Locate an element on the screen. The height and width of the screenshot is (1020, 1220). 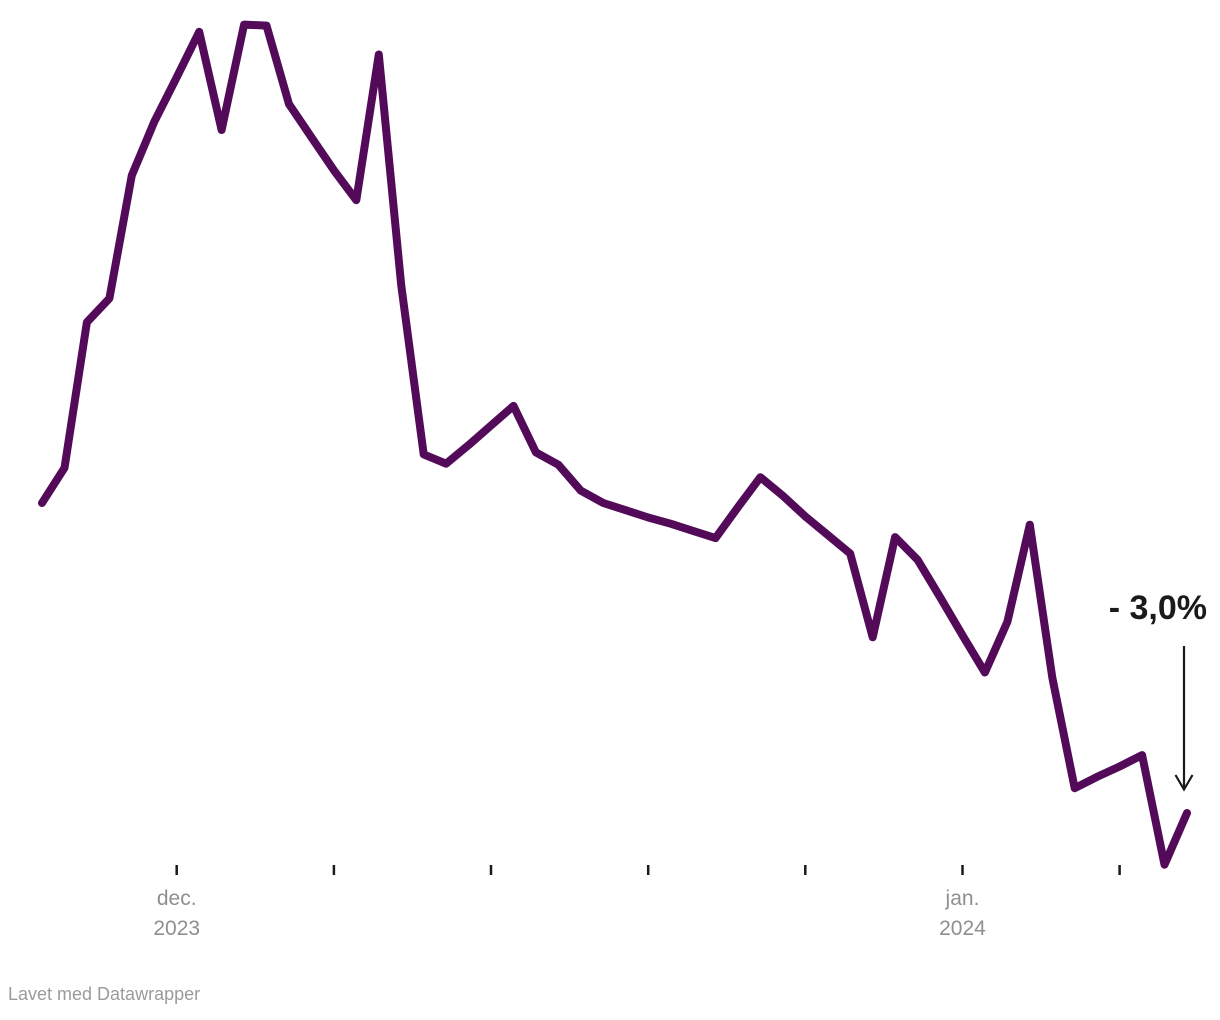
annotation-arrow is located at coordinates (1184, 719).